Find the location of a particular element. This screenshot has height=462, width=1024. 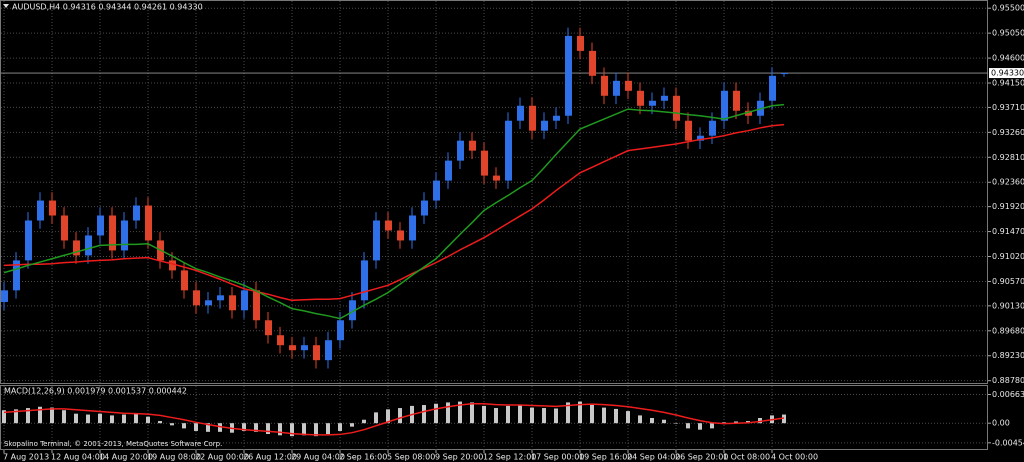

x-tick-label: 5 Sep 08:00 is located at coordinates (411, 457).